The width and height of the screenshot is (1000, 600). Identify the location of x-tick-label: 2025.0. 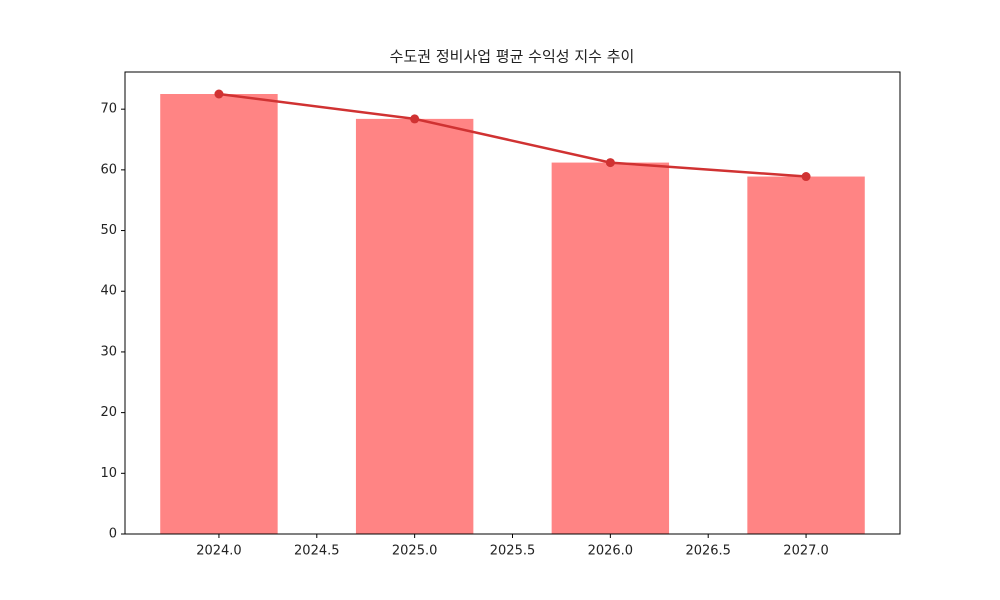
(415, 551).